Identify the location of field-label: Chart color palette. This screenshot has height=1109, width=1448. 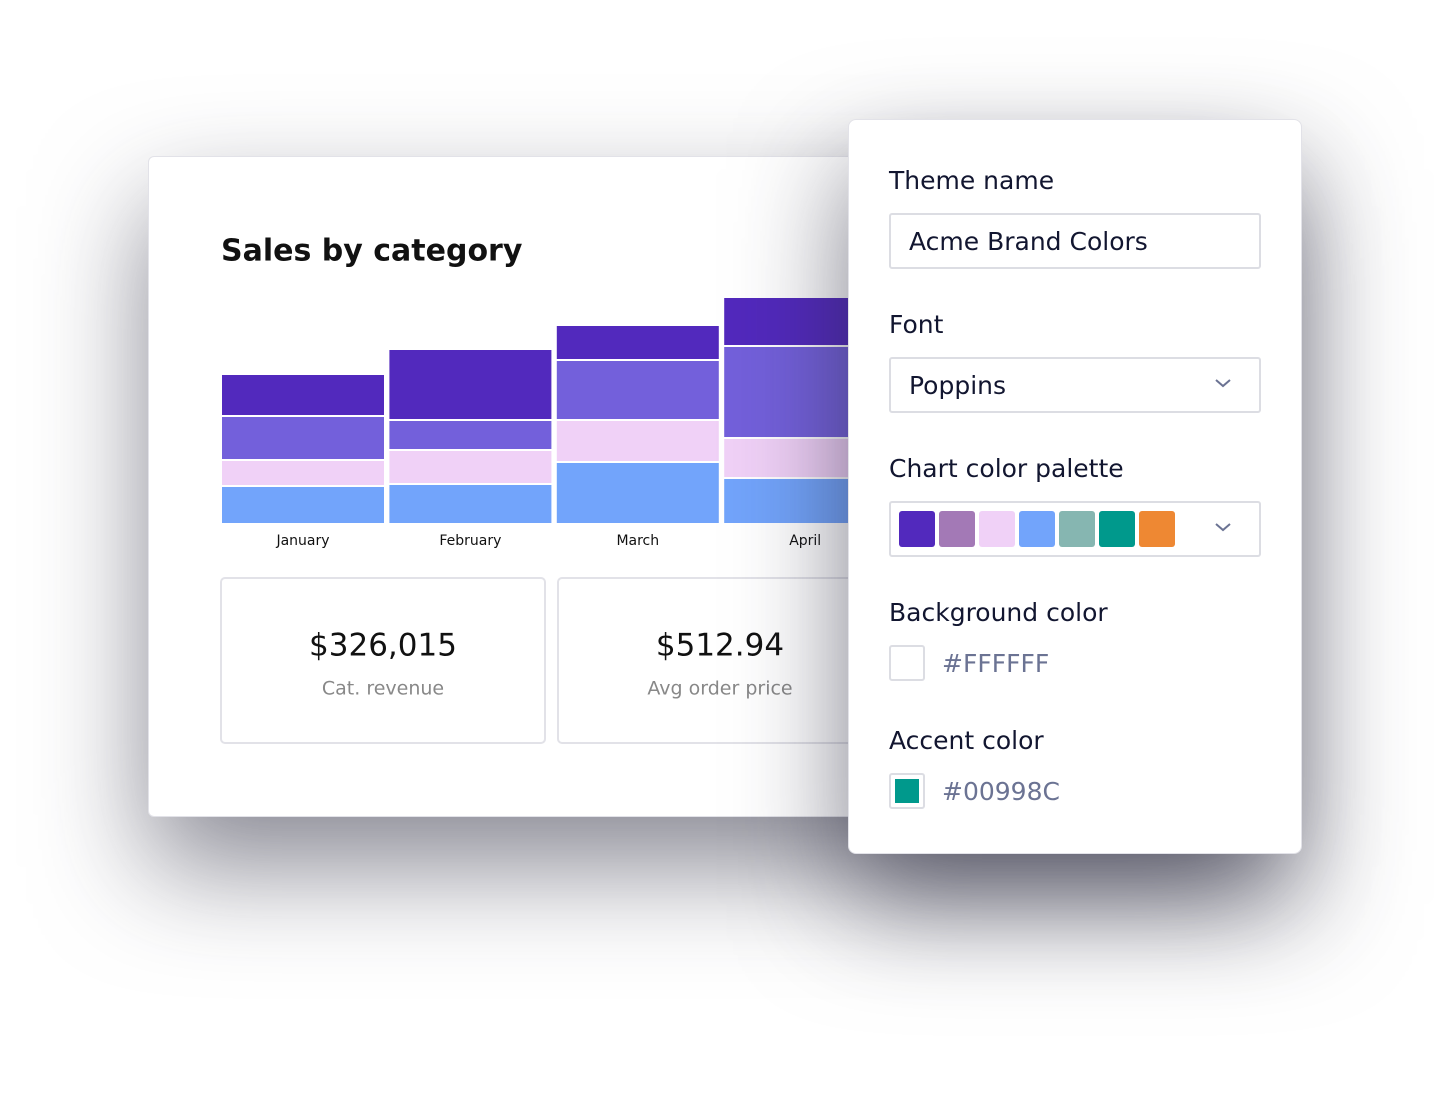
(1006, 468).